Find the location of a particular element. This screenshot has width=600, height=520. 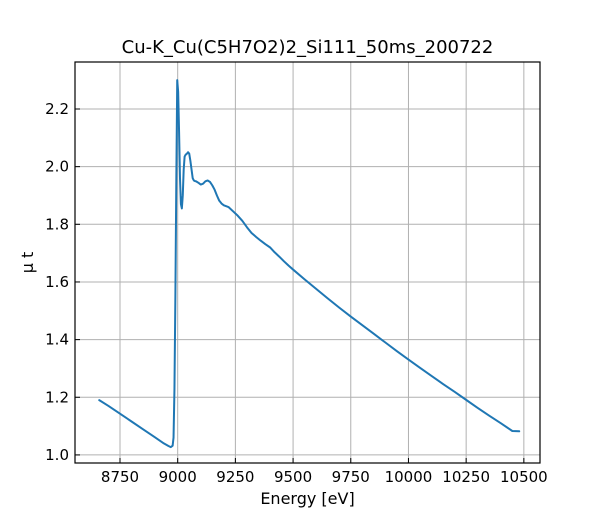

y-tick-label: 1.8 is located at coordinates (57, 224).